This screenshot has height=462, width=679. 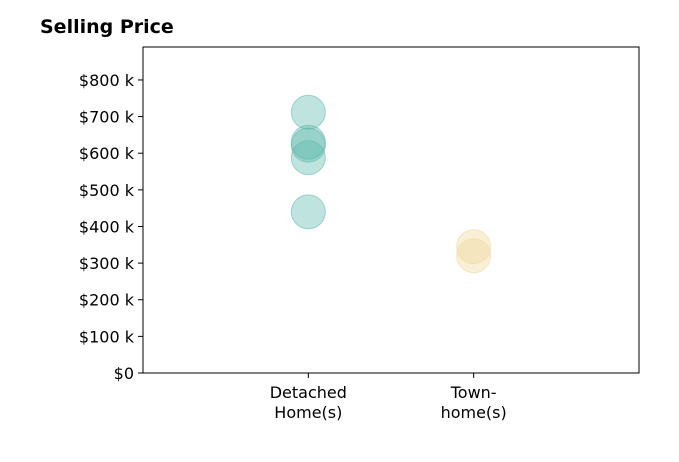 What do you see at coordinates (107, 263) in the screenshot?
I see `y-tick-label: $300 k` at bounding box center [107, 263].